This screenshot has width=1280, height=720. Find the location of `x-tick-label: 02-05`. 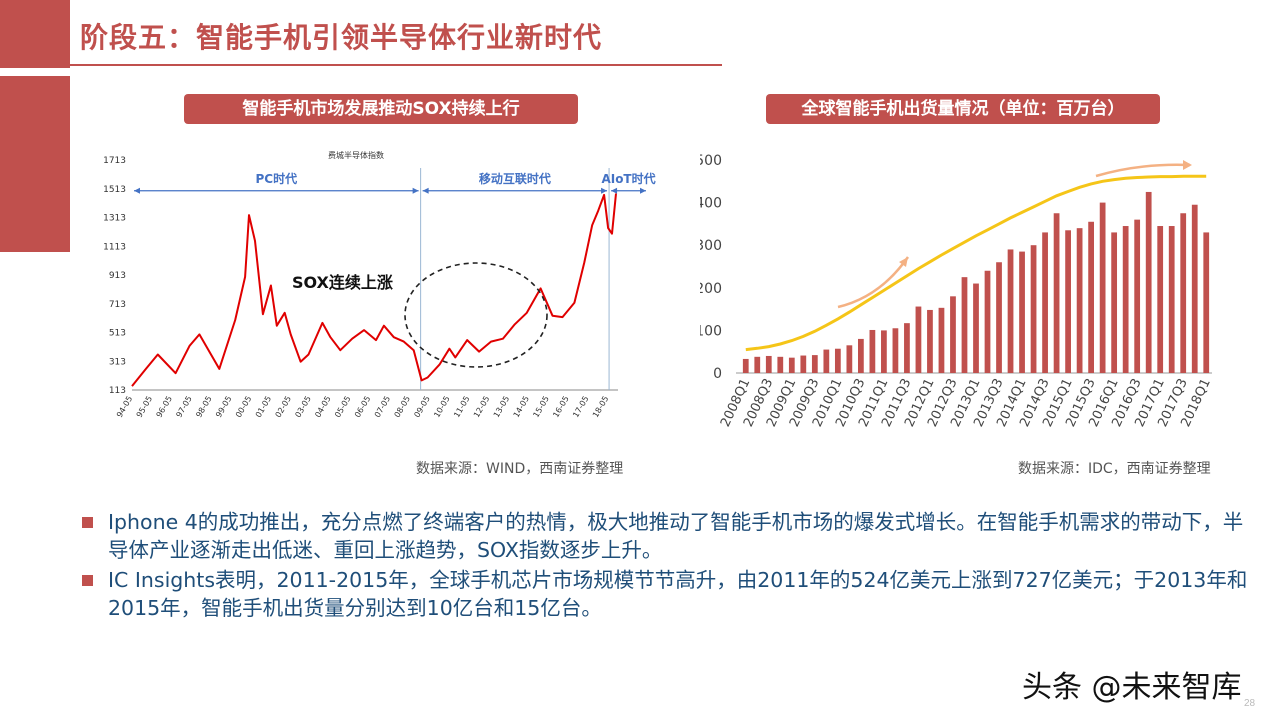

x-tick-label: 02-05 is located at coordinates (283, 407).